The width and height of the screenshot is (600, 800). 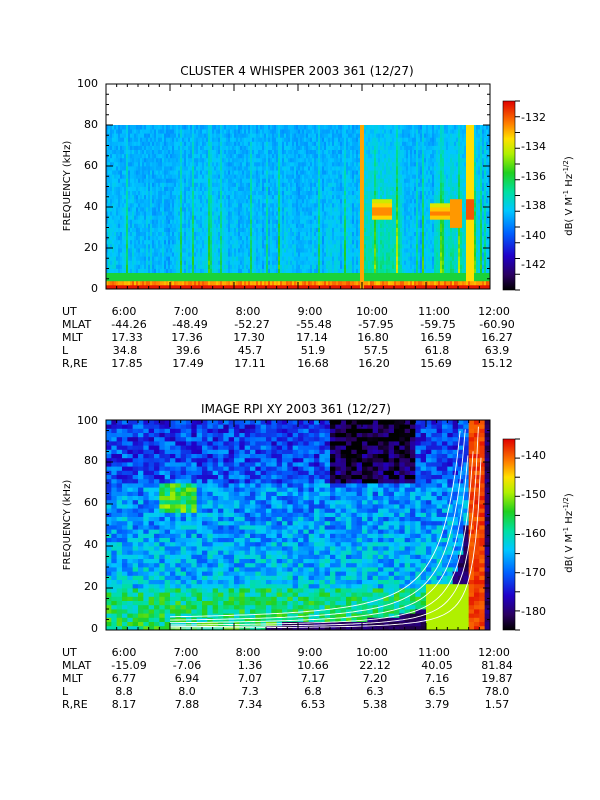 What do you see at coordinates (94, 628) in the screenshot?
I see `panel2-ytick-0: 0` at bounding box center [94, 628].